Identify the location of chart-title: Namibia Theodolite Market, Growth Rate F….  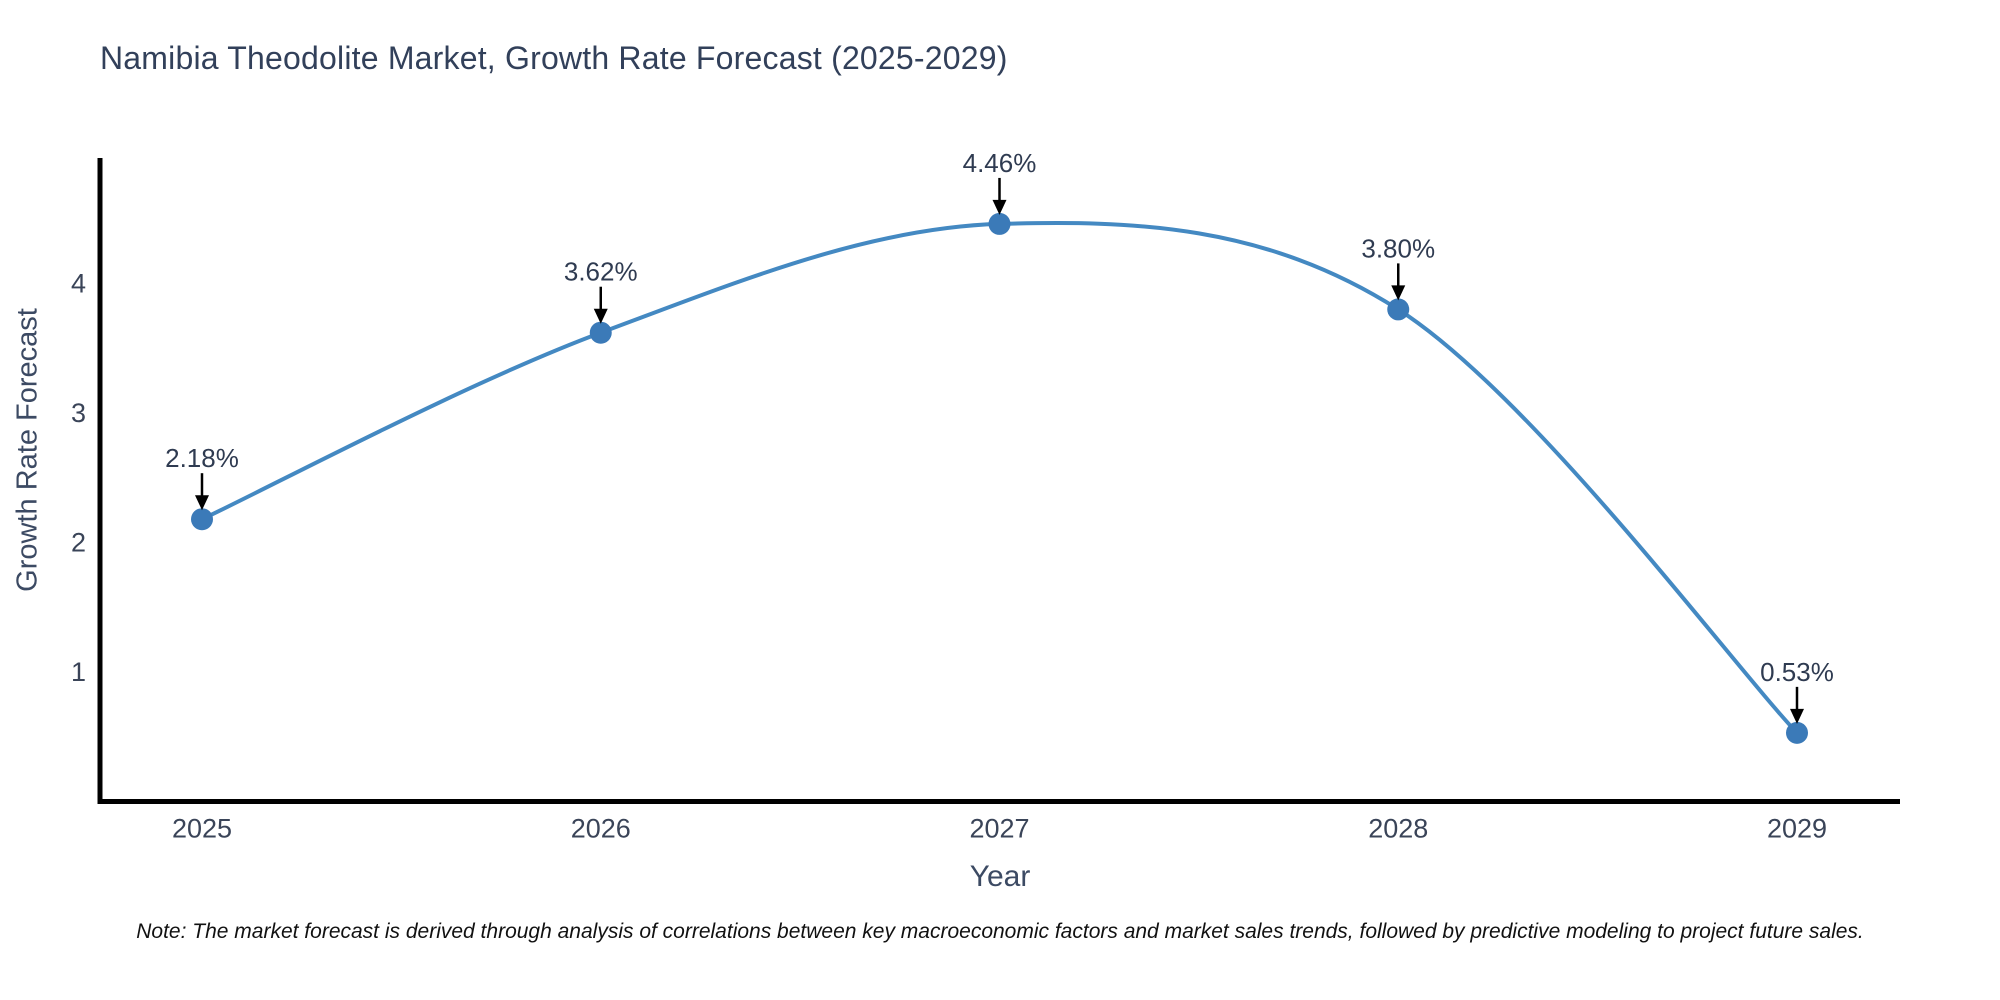
(554, 58).